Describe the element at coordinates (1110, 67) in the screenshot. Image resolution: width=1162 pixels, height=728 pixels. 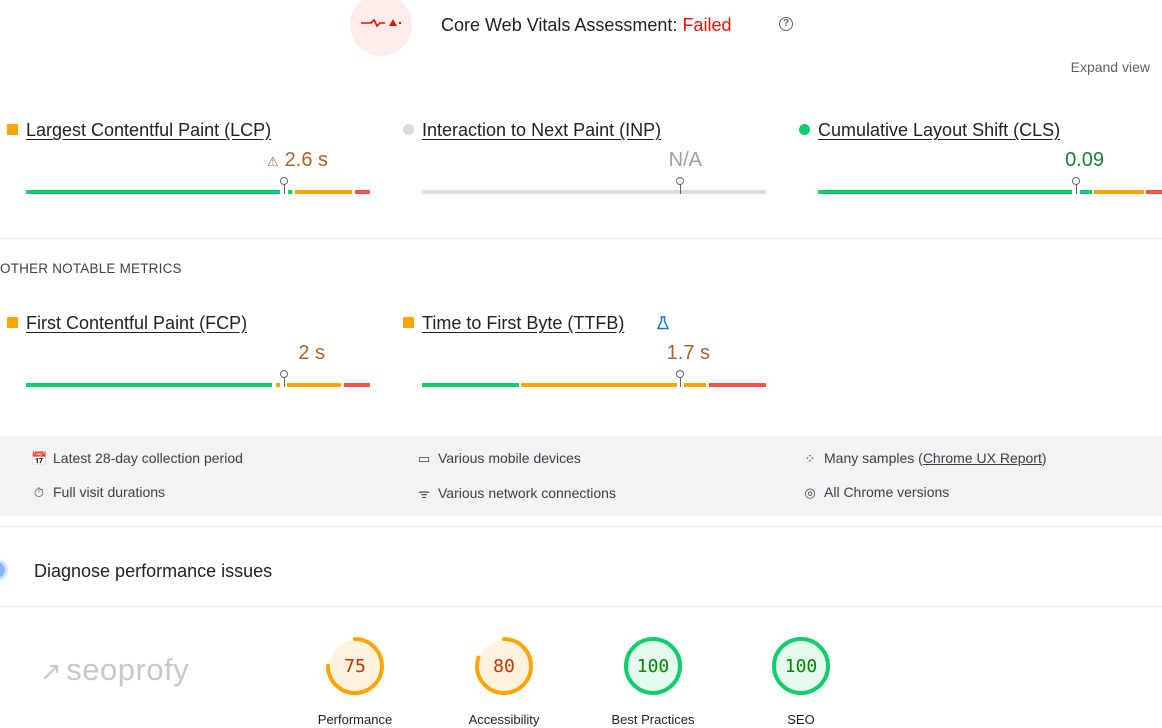
I see `expand-view-button: Expand view` at that location.